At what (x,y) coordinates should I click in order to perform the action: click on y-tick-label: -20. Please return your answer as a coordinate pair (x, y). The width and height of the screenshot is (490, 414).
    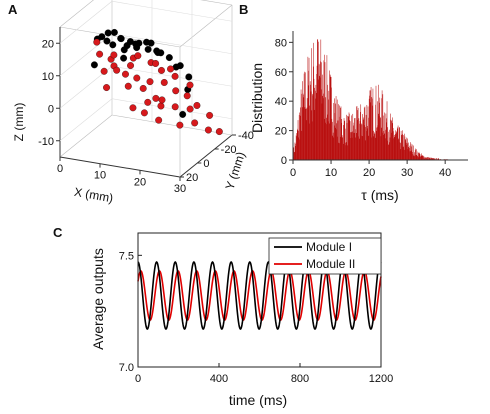
    Looking at the image, I should click on (229, 150).